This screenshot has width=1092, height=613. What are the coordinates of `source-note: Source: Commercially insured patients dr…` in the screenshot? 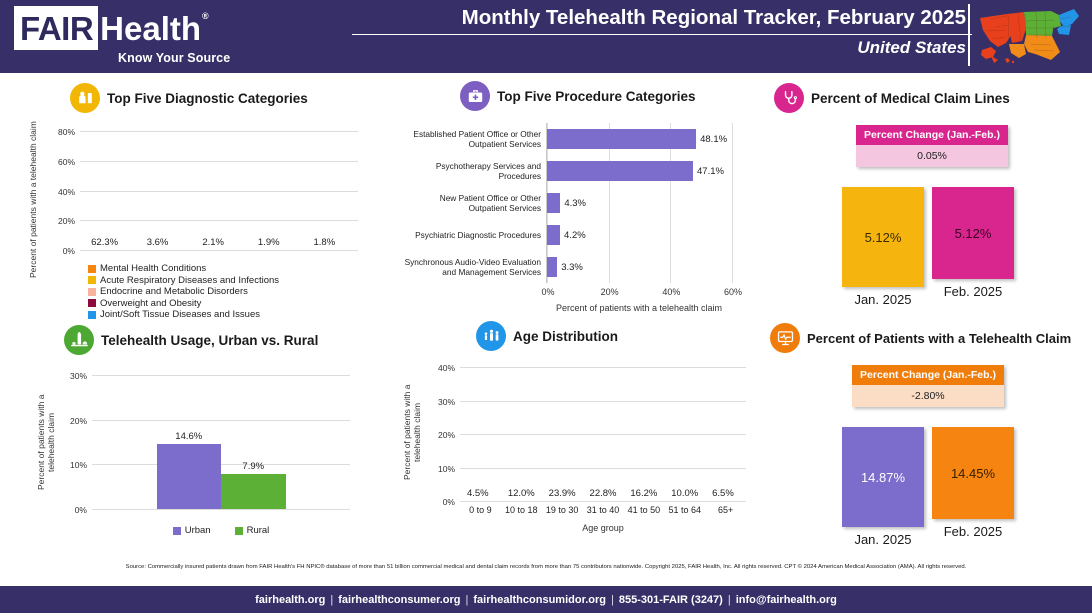 It's located at (546, 567).